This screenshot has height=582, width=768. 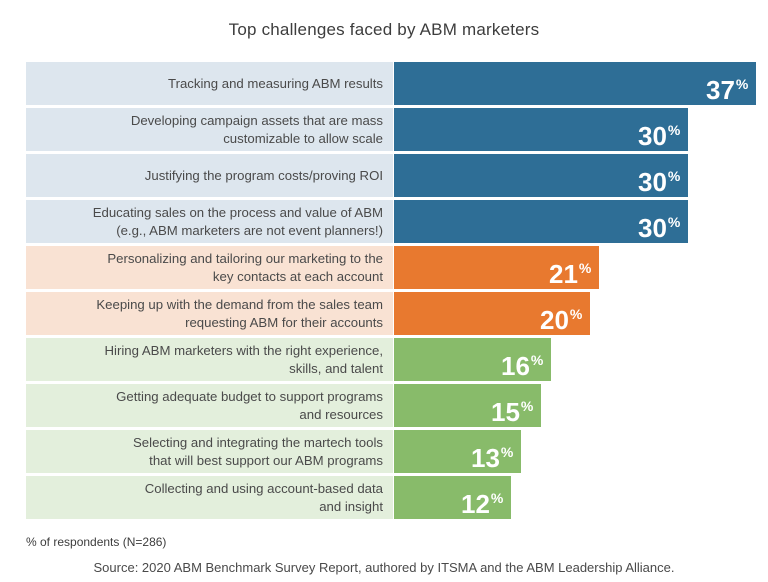 What do you see at coordinates (336, 368) in the screenshot?
I see `category-label-line: skills, and talent` at bounding box center [336, 368].